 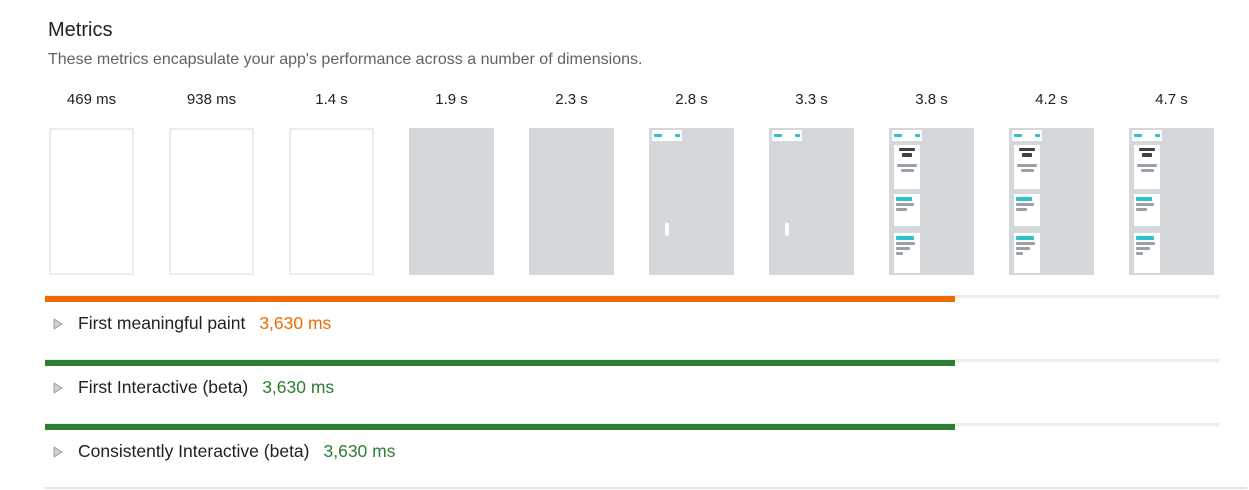 I want to click on filmstrip-frame: 4.7 s, so click(x=1171, y=183).